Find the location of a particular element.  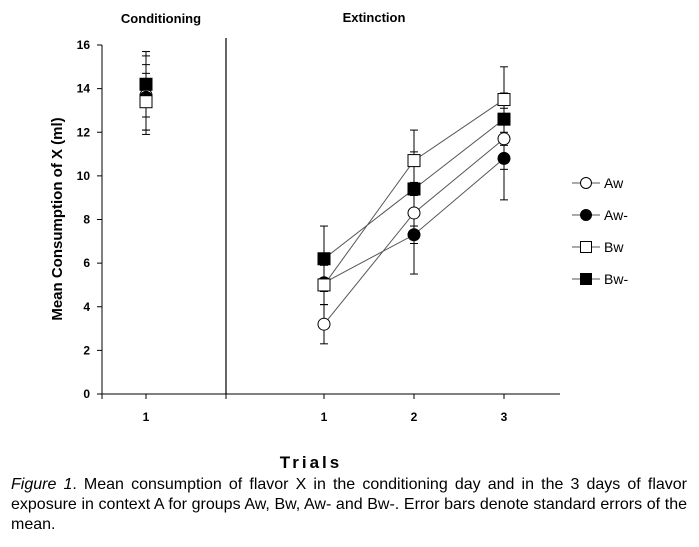

data-point-bw-minus-cond is located at coordinates (146, 84).